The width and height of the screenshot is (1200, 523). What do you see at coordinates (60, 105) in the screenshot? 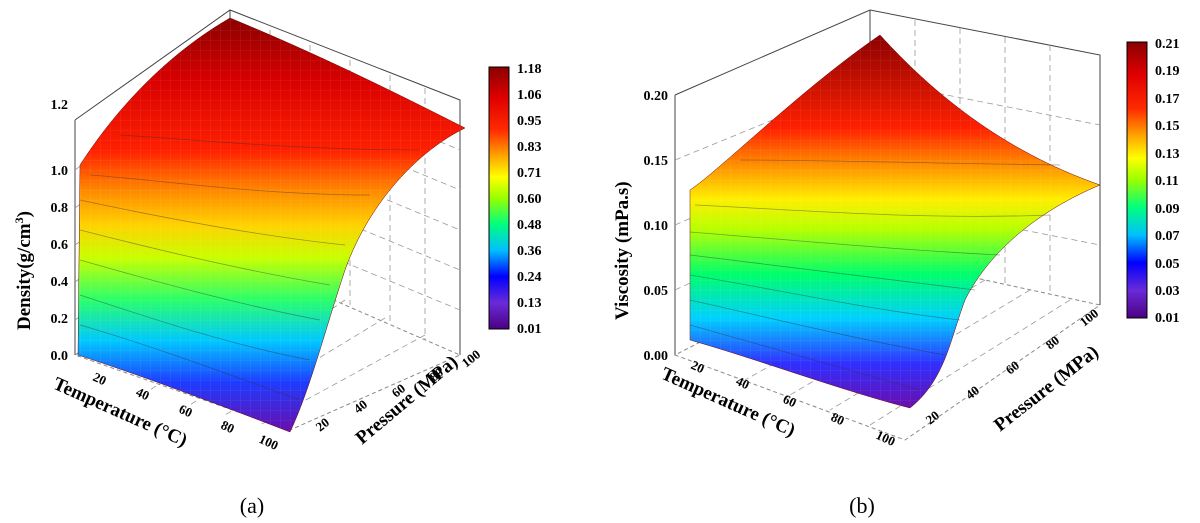
I see `panel-a-ztick: 1.2` at bounding box center [60, 105].